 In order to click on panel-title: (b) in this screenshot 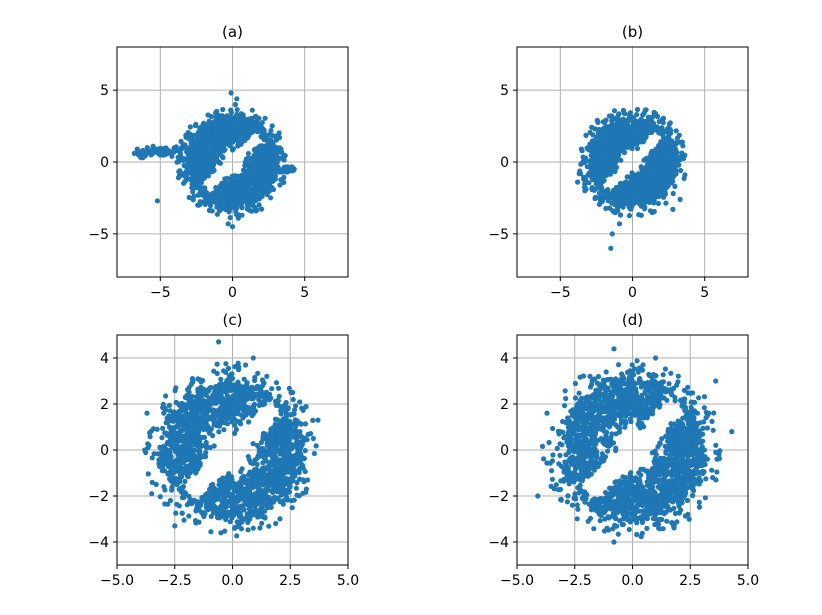, I will do `click(632, 32)`.